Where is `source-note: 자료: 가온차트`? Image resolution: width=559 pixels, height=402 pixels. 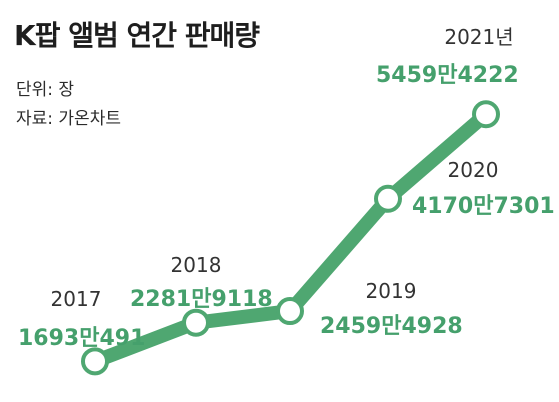 source-note: 자료: 가온차트 is located at coordinates (68, 119).